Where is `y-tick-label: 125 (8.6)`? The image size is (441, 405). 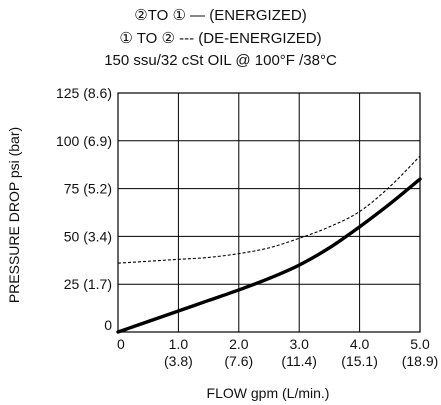
y-tick-label: 125 (8.6) is located at coordinates (84, 93).